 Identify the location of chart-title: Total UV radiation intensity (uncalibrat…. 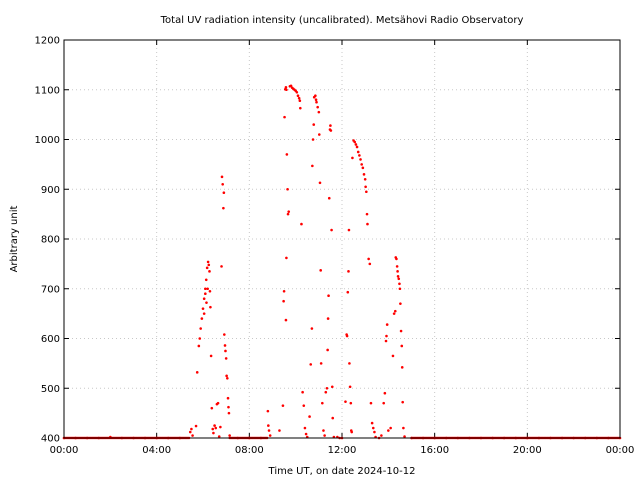
(342, 20).